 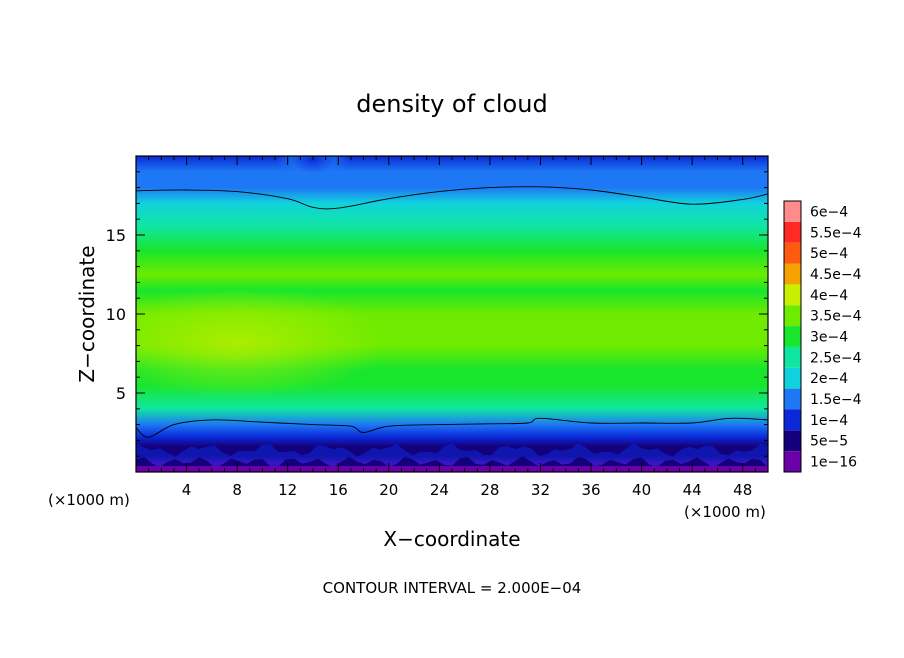 I want to click on chart-title: density of cloud, so click(x=451, y=104).